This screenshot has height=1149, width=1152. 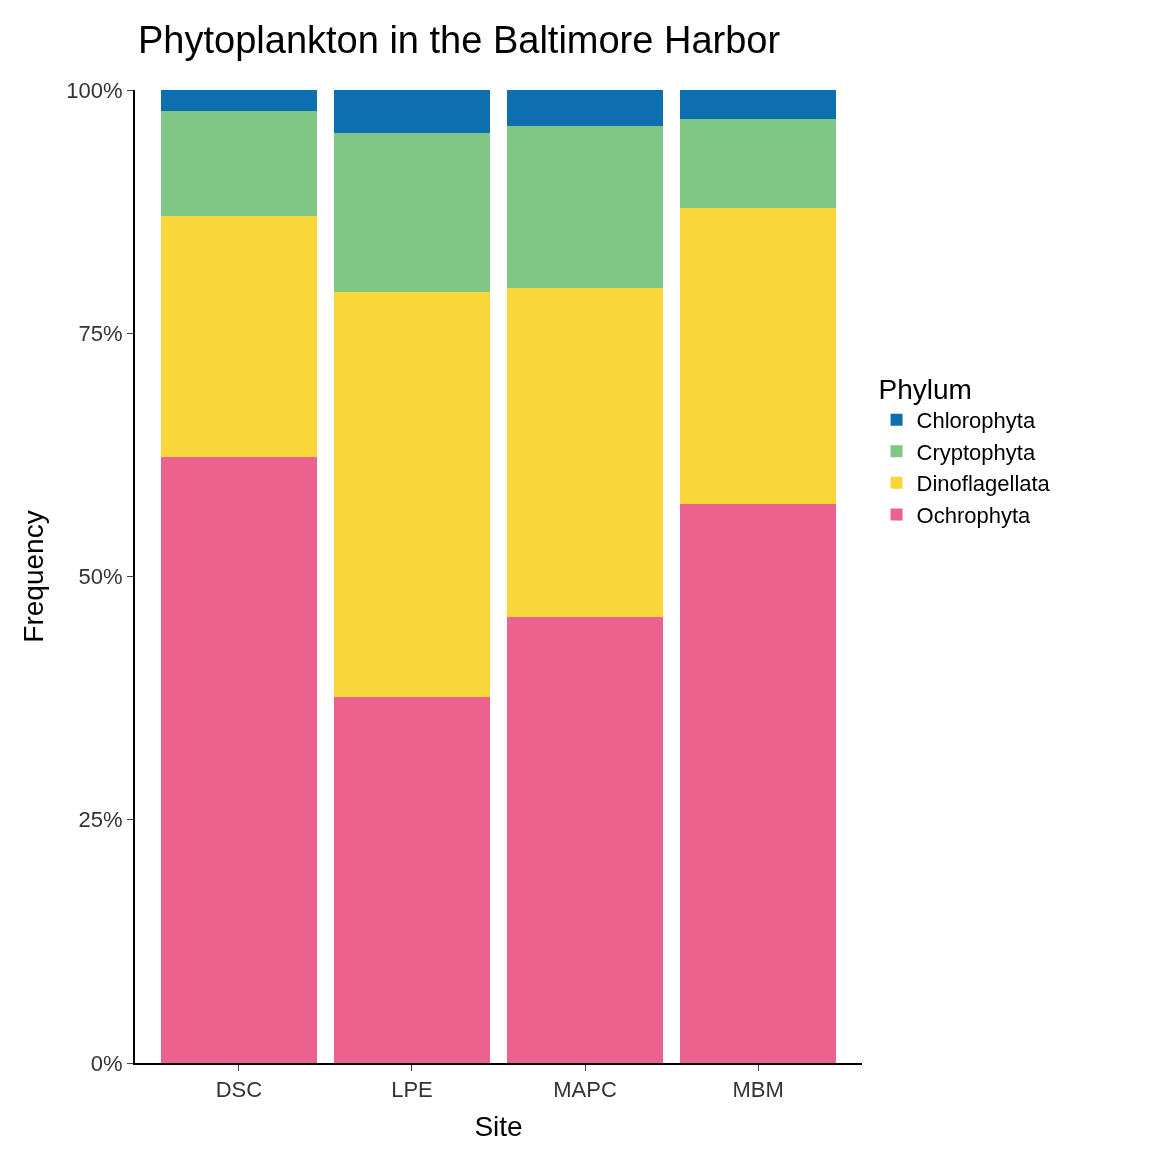 I want to click on y-axis-title: Frequency, so click(x=33, y=576).